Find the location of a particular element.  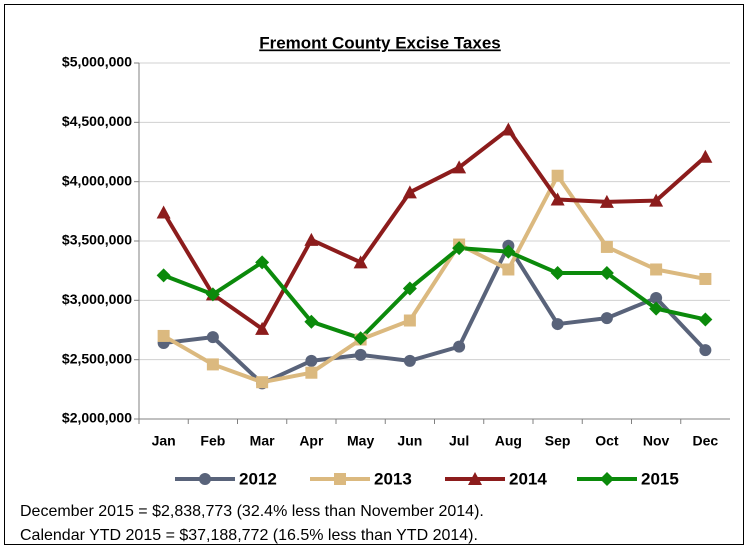

y-tick-label: $2,000,000 is located at coordinates (97, 418).